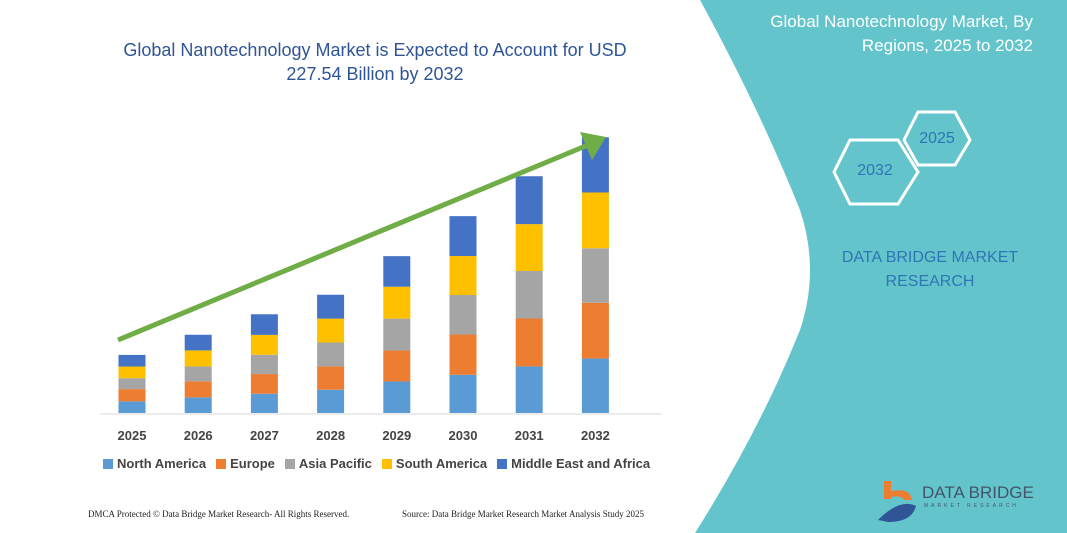  I want to click on bar-segment-asia-pacific-2026, so click(198, 374).